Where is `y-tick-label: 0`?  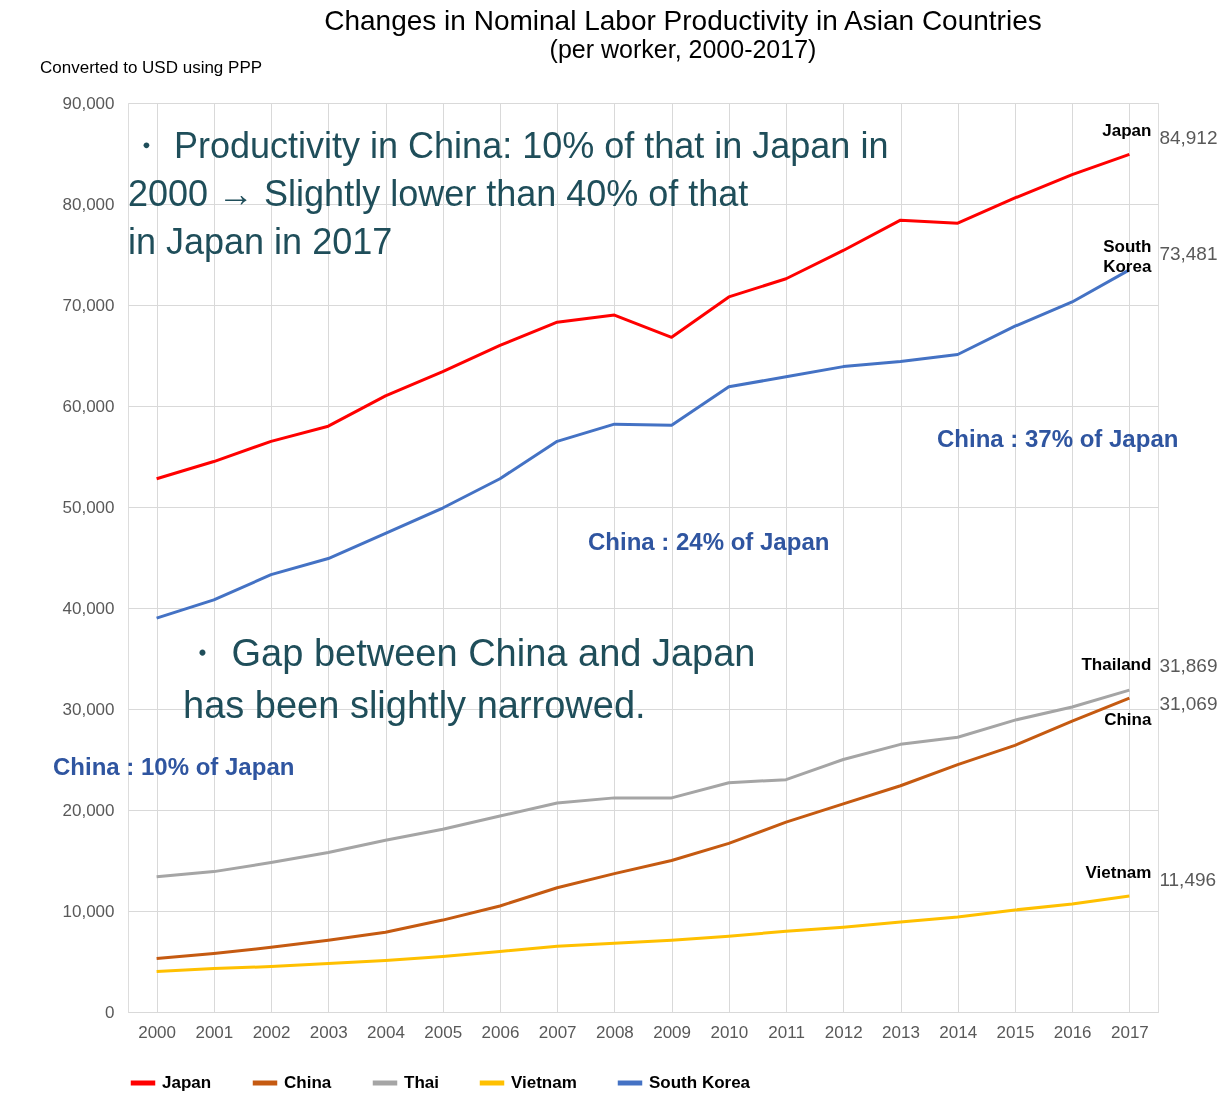
y-tick-label: 0 is located at coordinates (110, 1012).